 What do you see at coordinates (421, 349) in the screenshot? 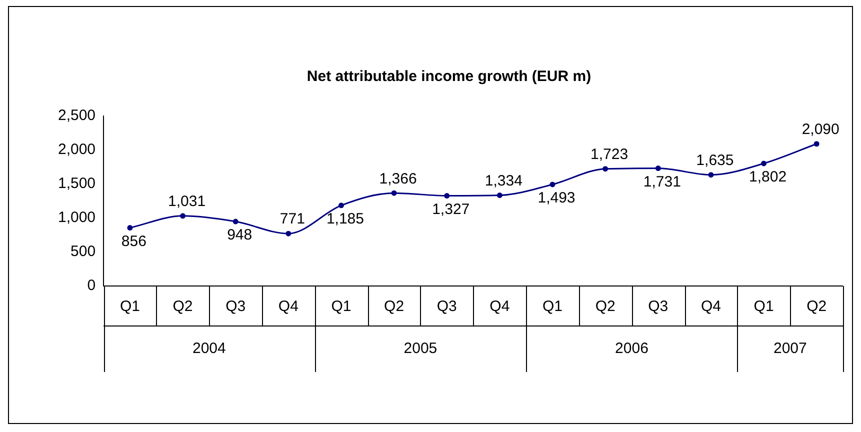
I see `text: 2005` at bounding box center [421, 349].